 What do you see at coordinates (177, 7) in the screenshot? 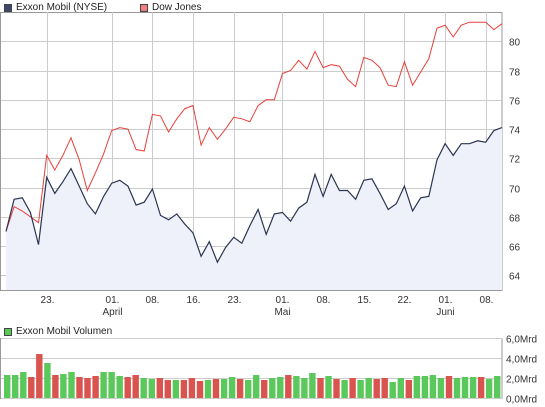
I see `dow-legend-label: Dow Jones` at bounding box center [177, 7].